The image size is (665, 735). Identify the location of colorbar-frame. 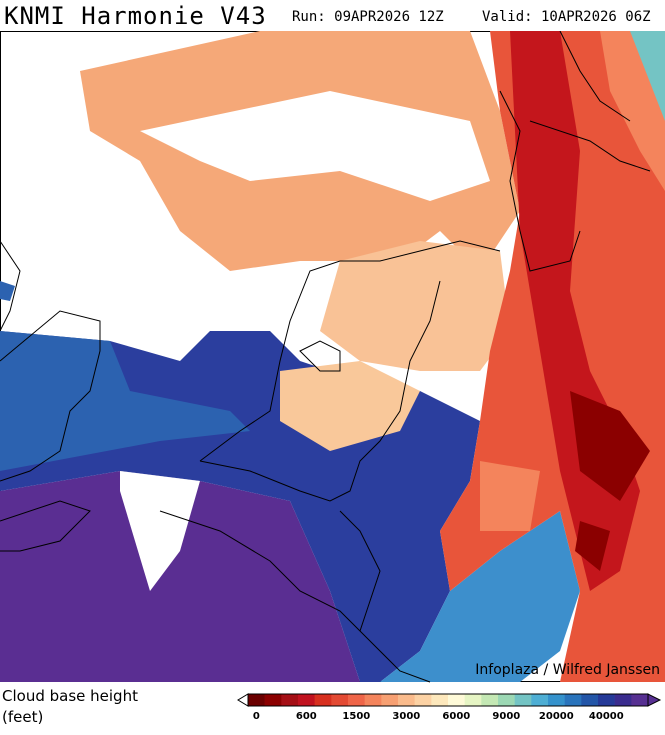
(448, 700).